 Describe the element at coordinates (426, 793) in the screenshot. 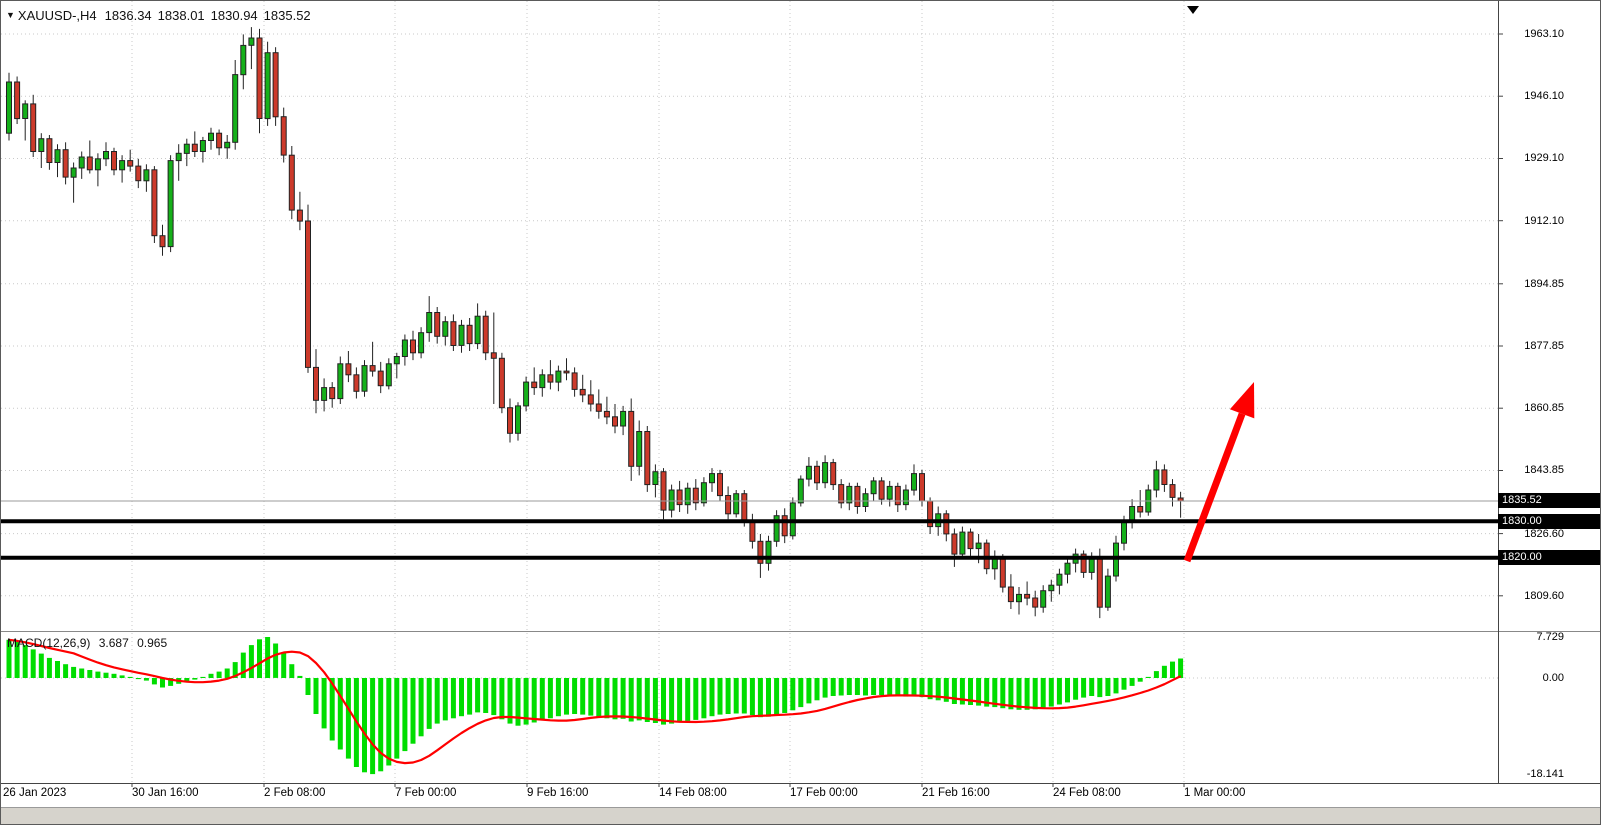

I see `time-axis-label: 7 Feb 00:00` at that location.